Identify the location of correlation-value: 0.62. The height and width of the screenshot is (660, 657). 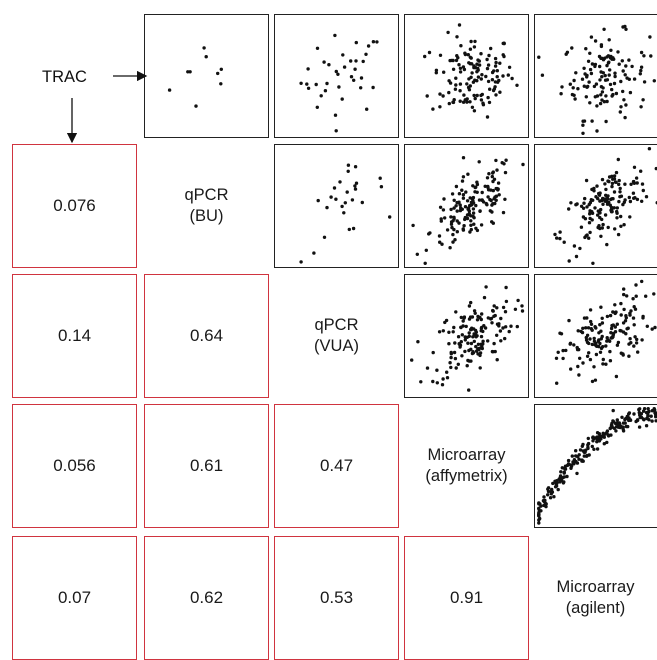
(206, 598).